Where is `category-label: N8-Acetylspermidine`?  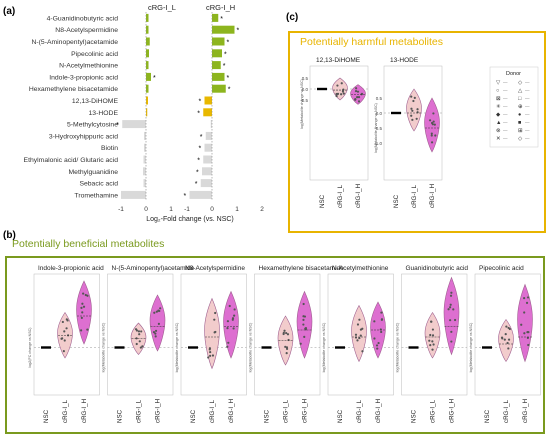
category-label: N8-Acetylspermidine is located at coordinates (86, 30).